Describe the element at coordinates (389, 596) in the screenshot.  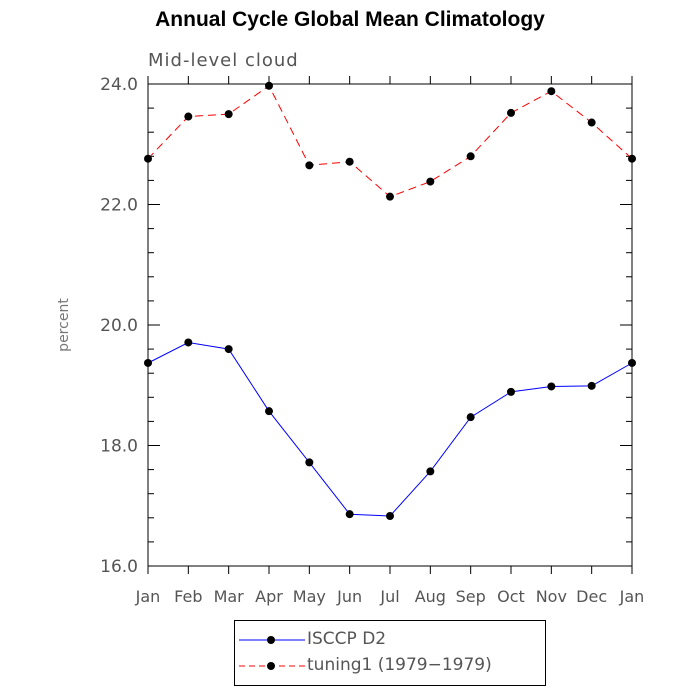
I see `x-tick-label: Jul` at that location.